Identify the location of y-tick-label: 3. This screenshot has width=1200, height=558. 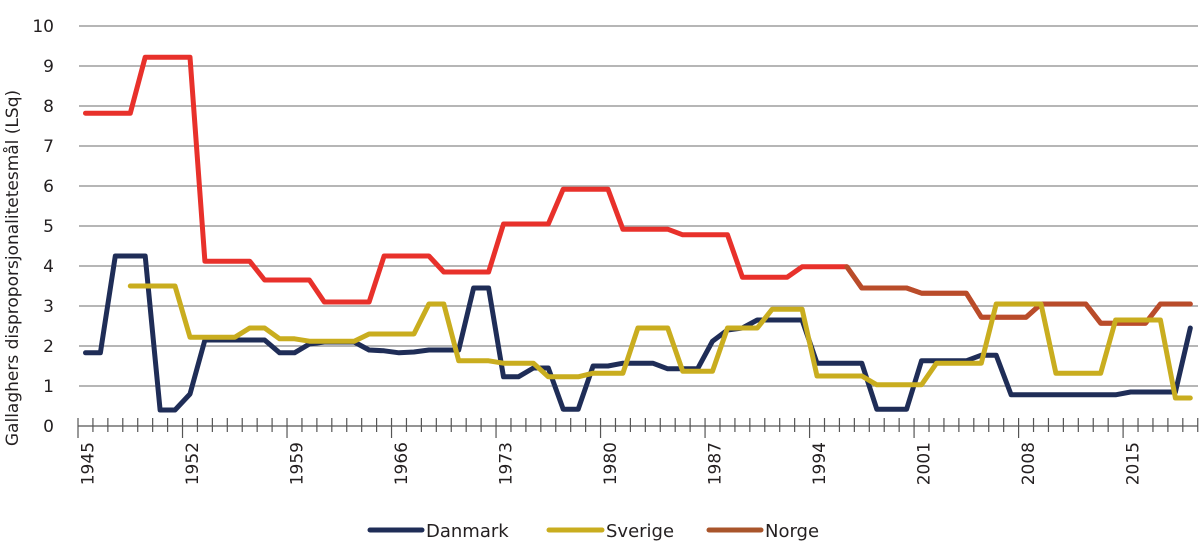
(48, 307).